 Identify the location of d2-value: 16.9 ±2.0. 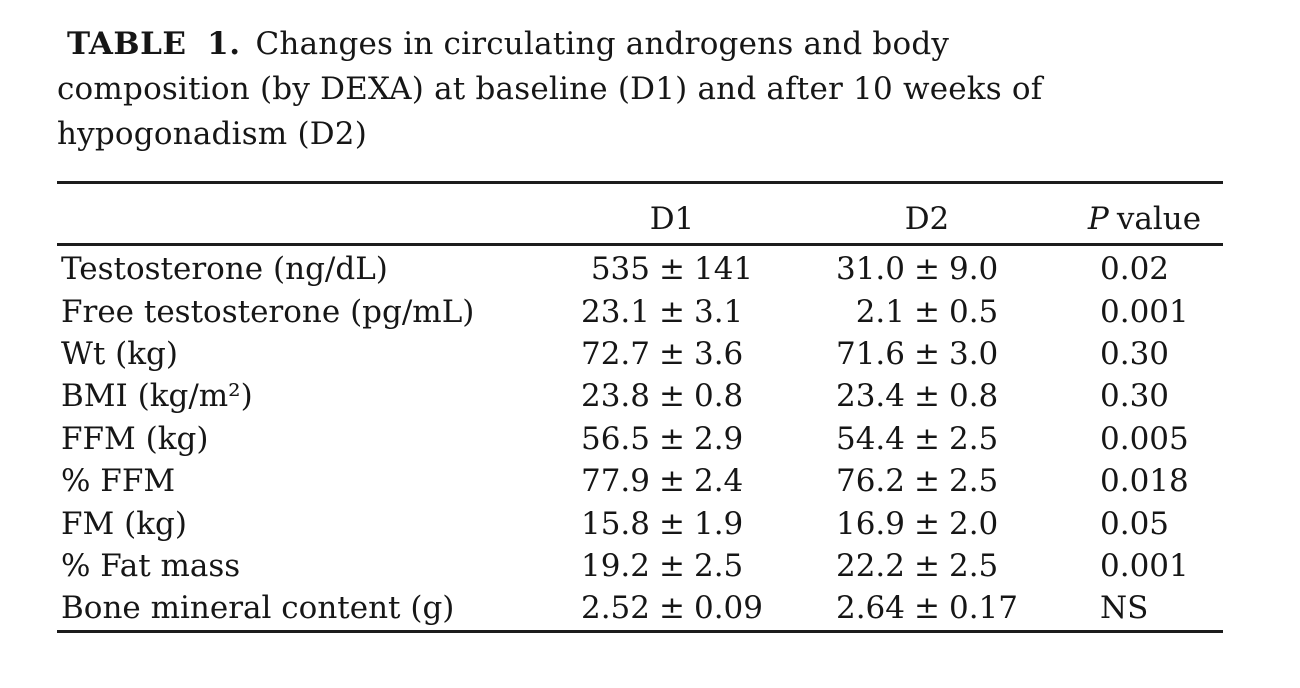
(927, 524).